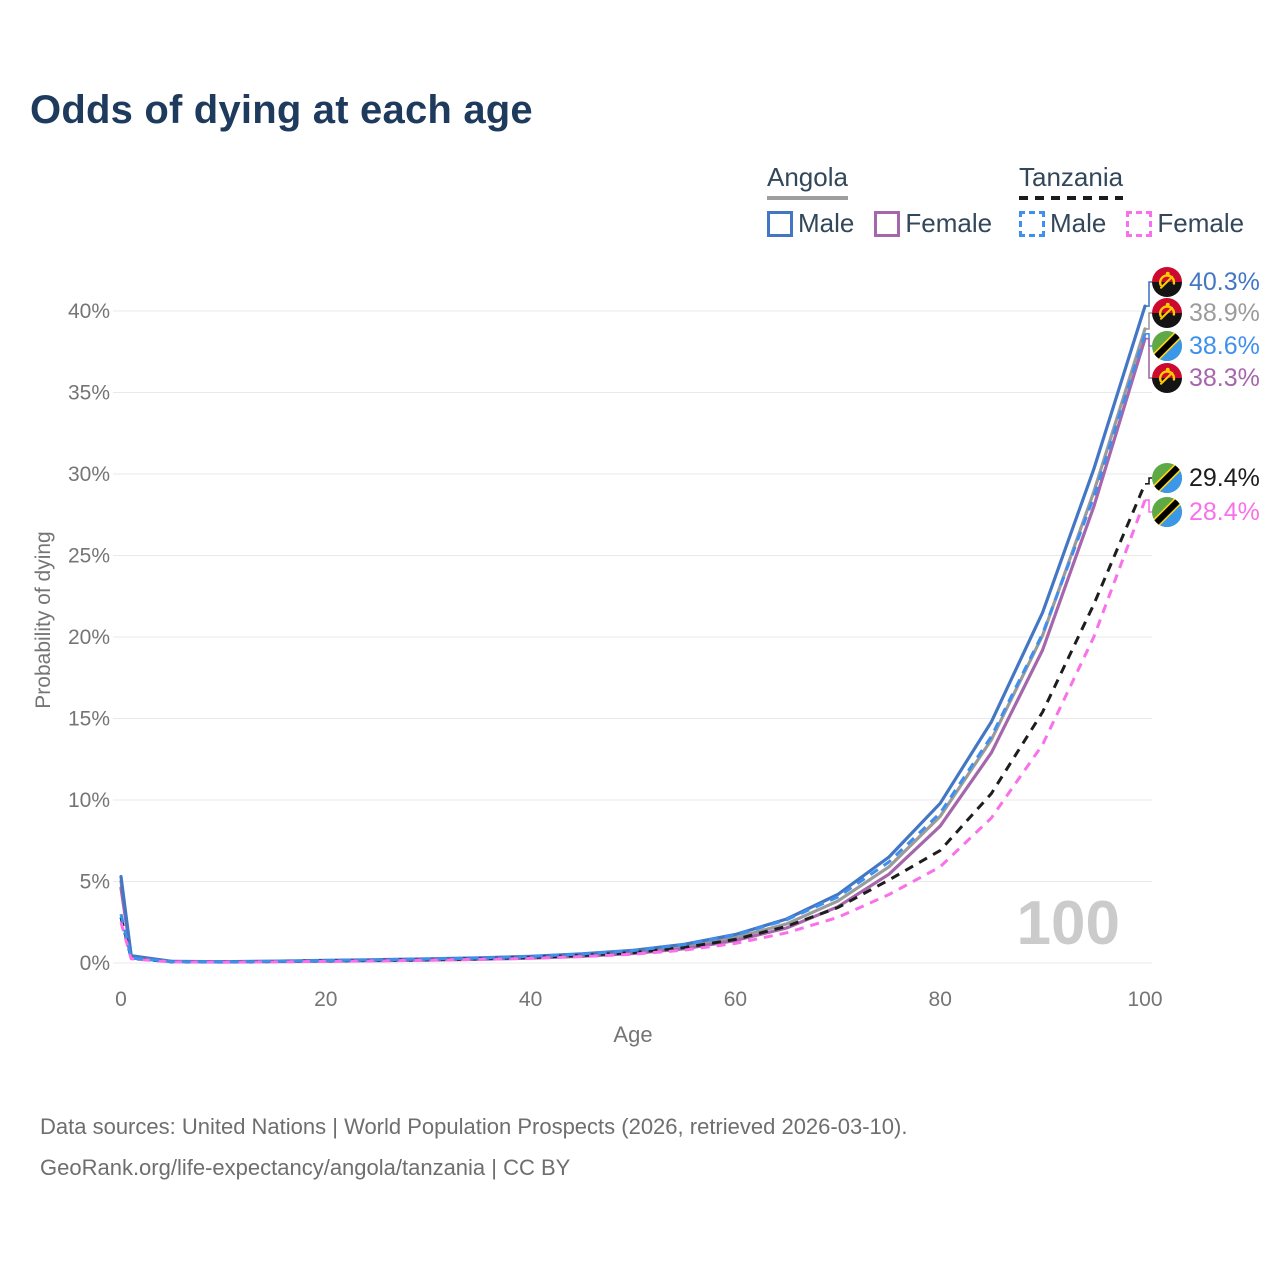 Image resolution: width=1280 pixels, height=1280 pixels. I want to click on tanzania-male-swatch-icon, so click(1032, 223).